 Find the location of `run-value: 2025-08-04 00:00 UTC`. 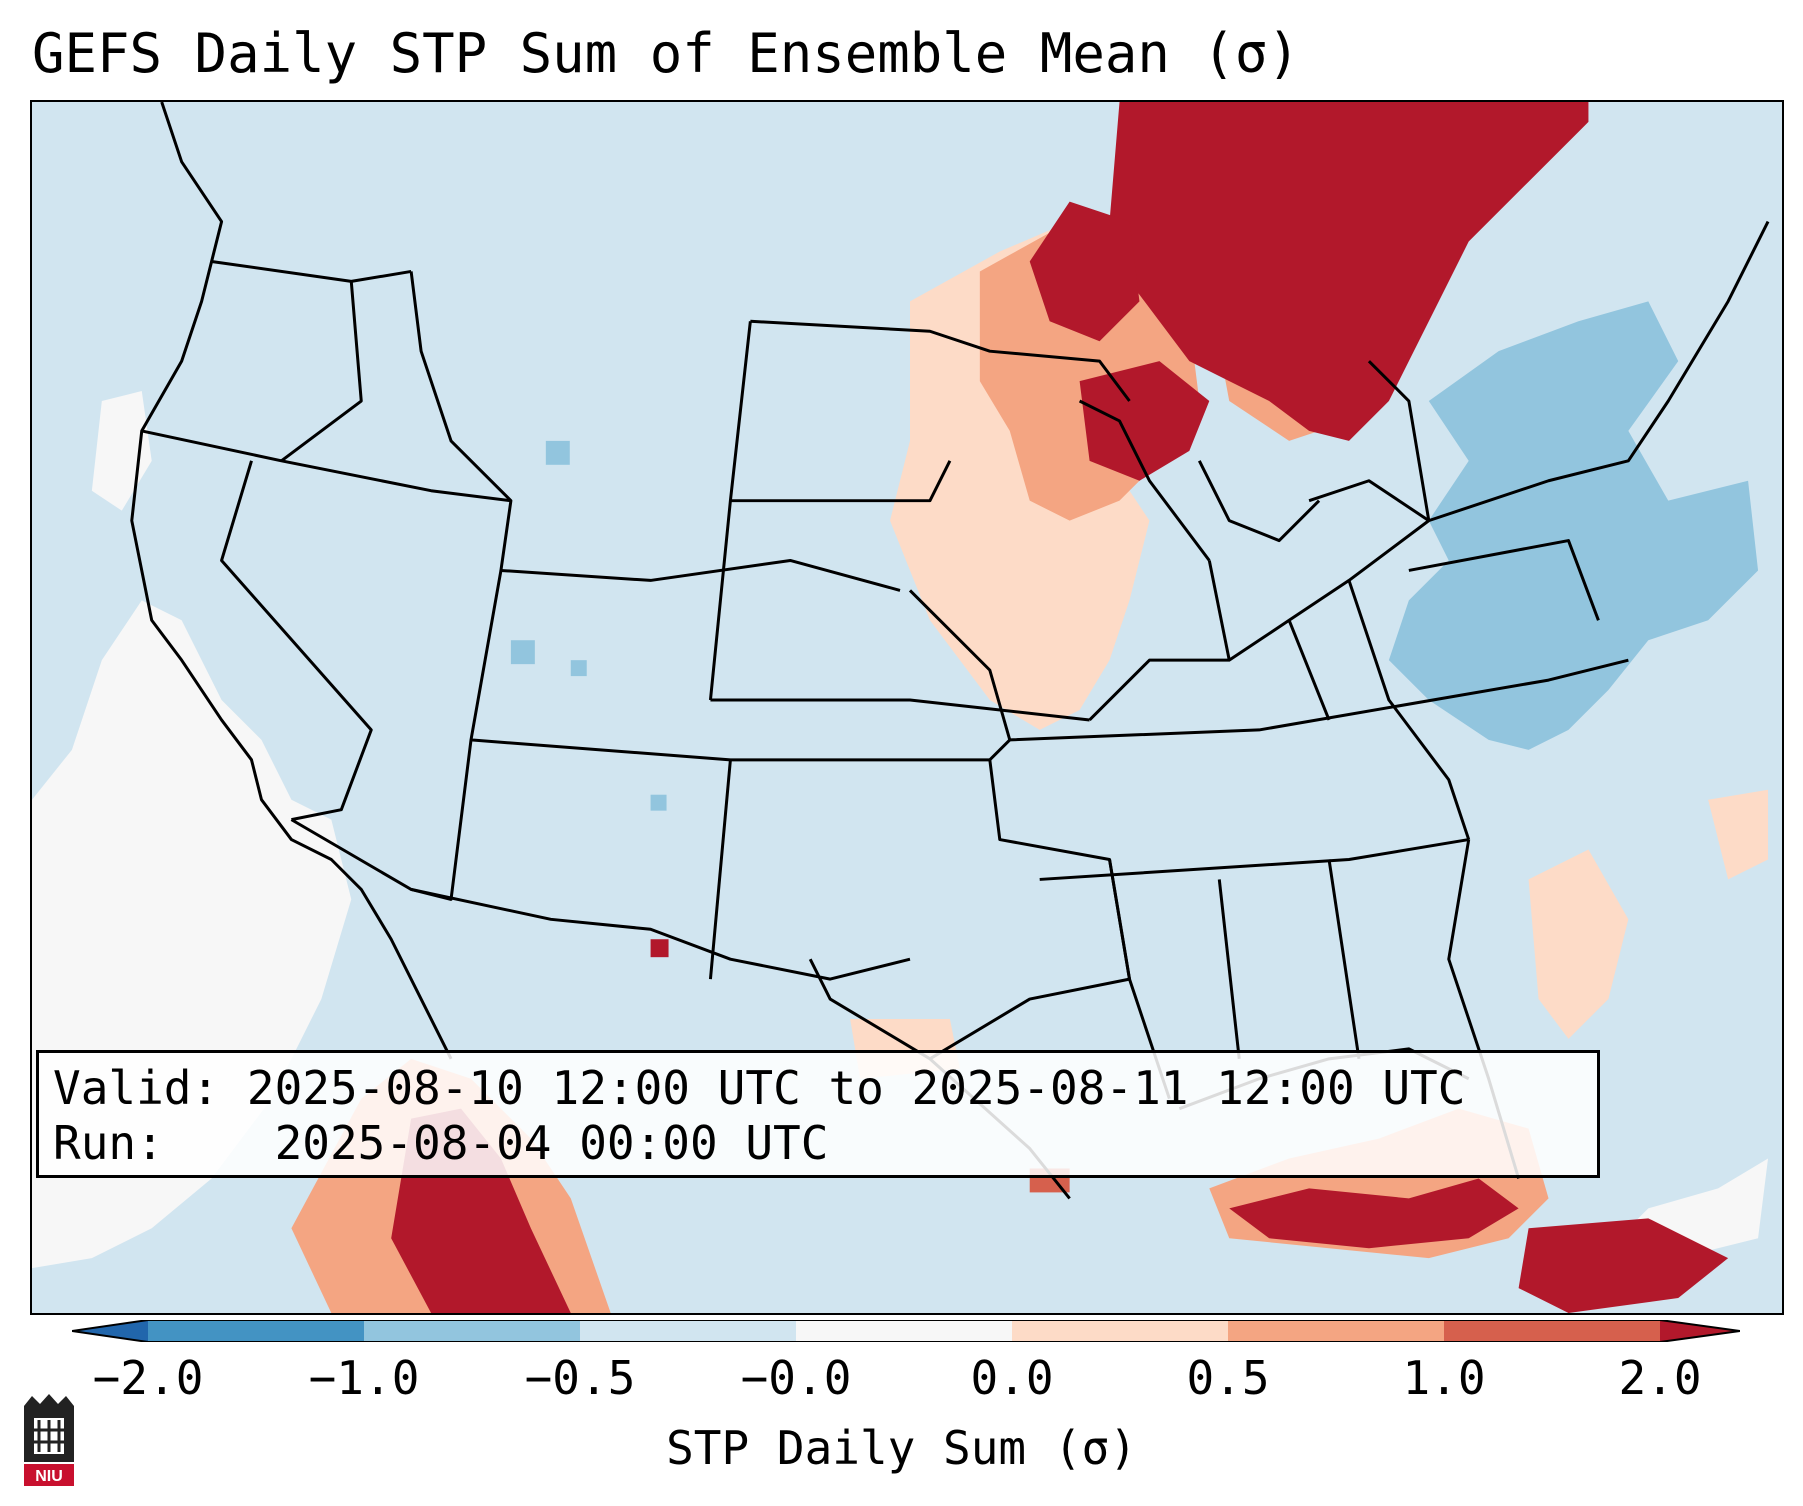

run-value: 2025-08-04 00:00 UTC is located at coordinates (551, 1143).